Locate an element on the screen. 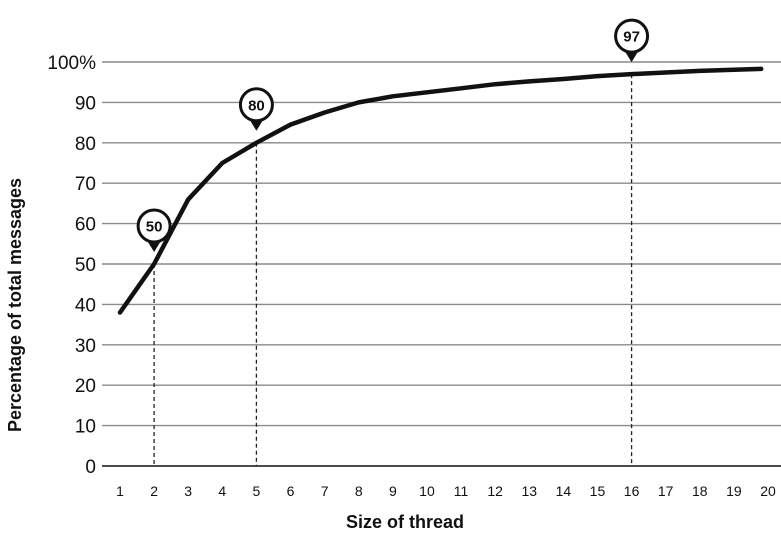 This screenshot has width=781, height=534. y-tick-label: 50 is located at coordinates (85, 265).